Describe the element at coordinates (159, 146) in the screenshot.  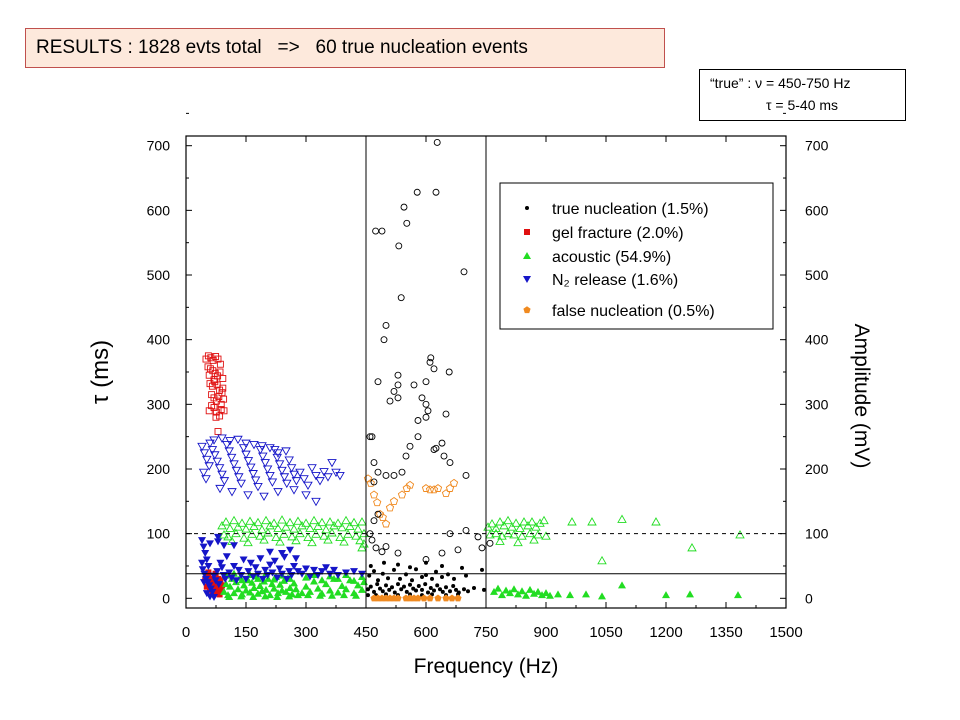
I see `y-tick-label: 700` at that location.